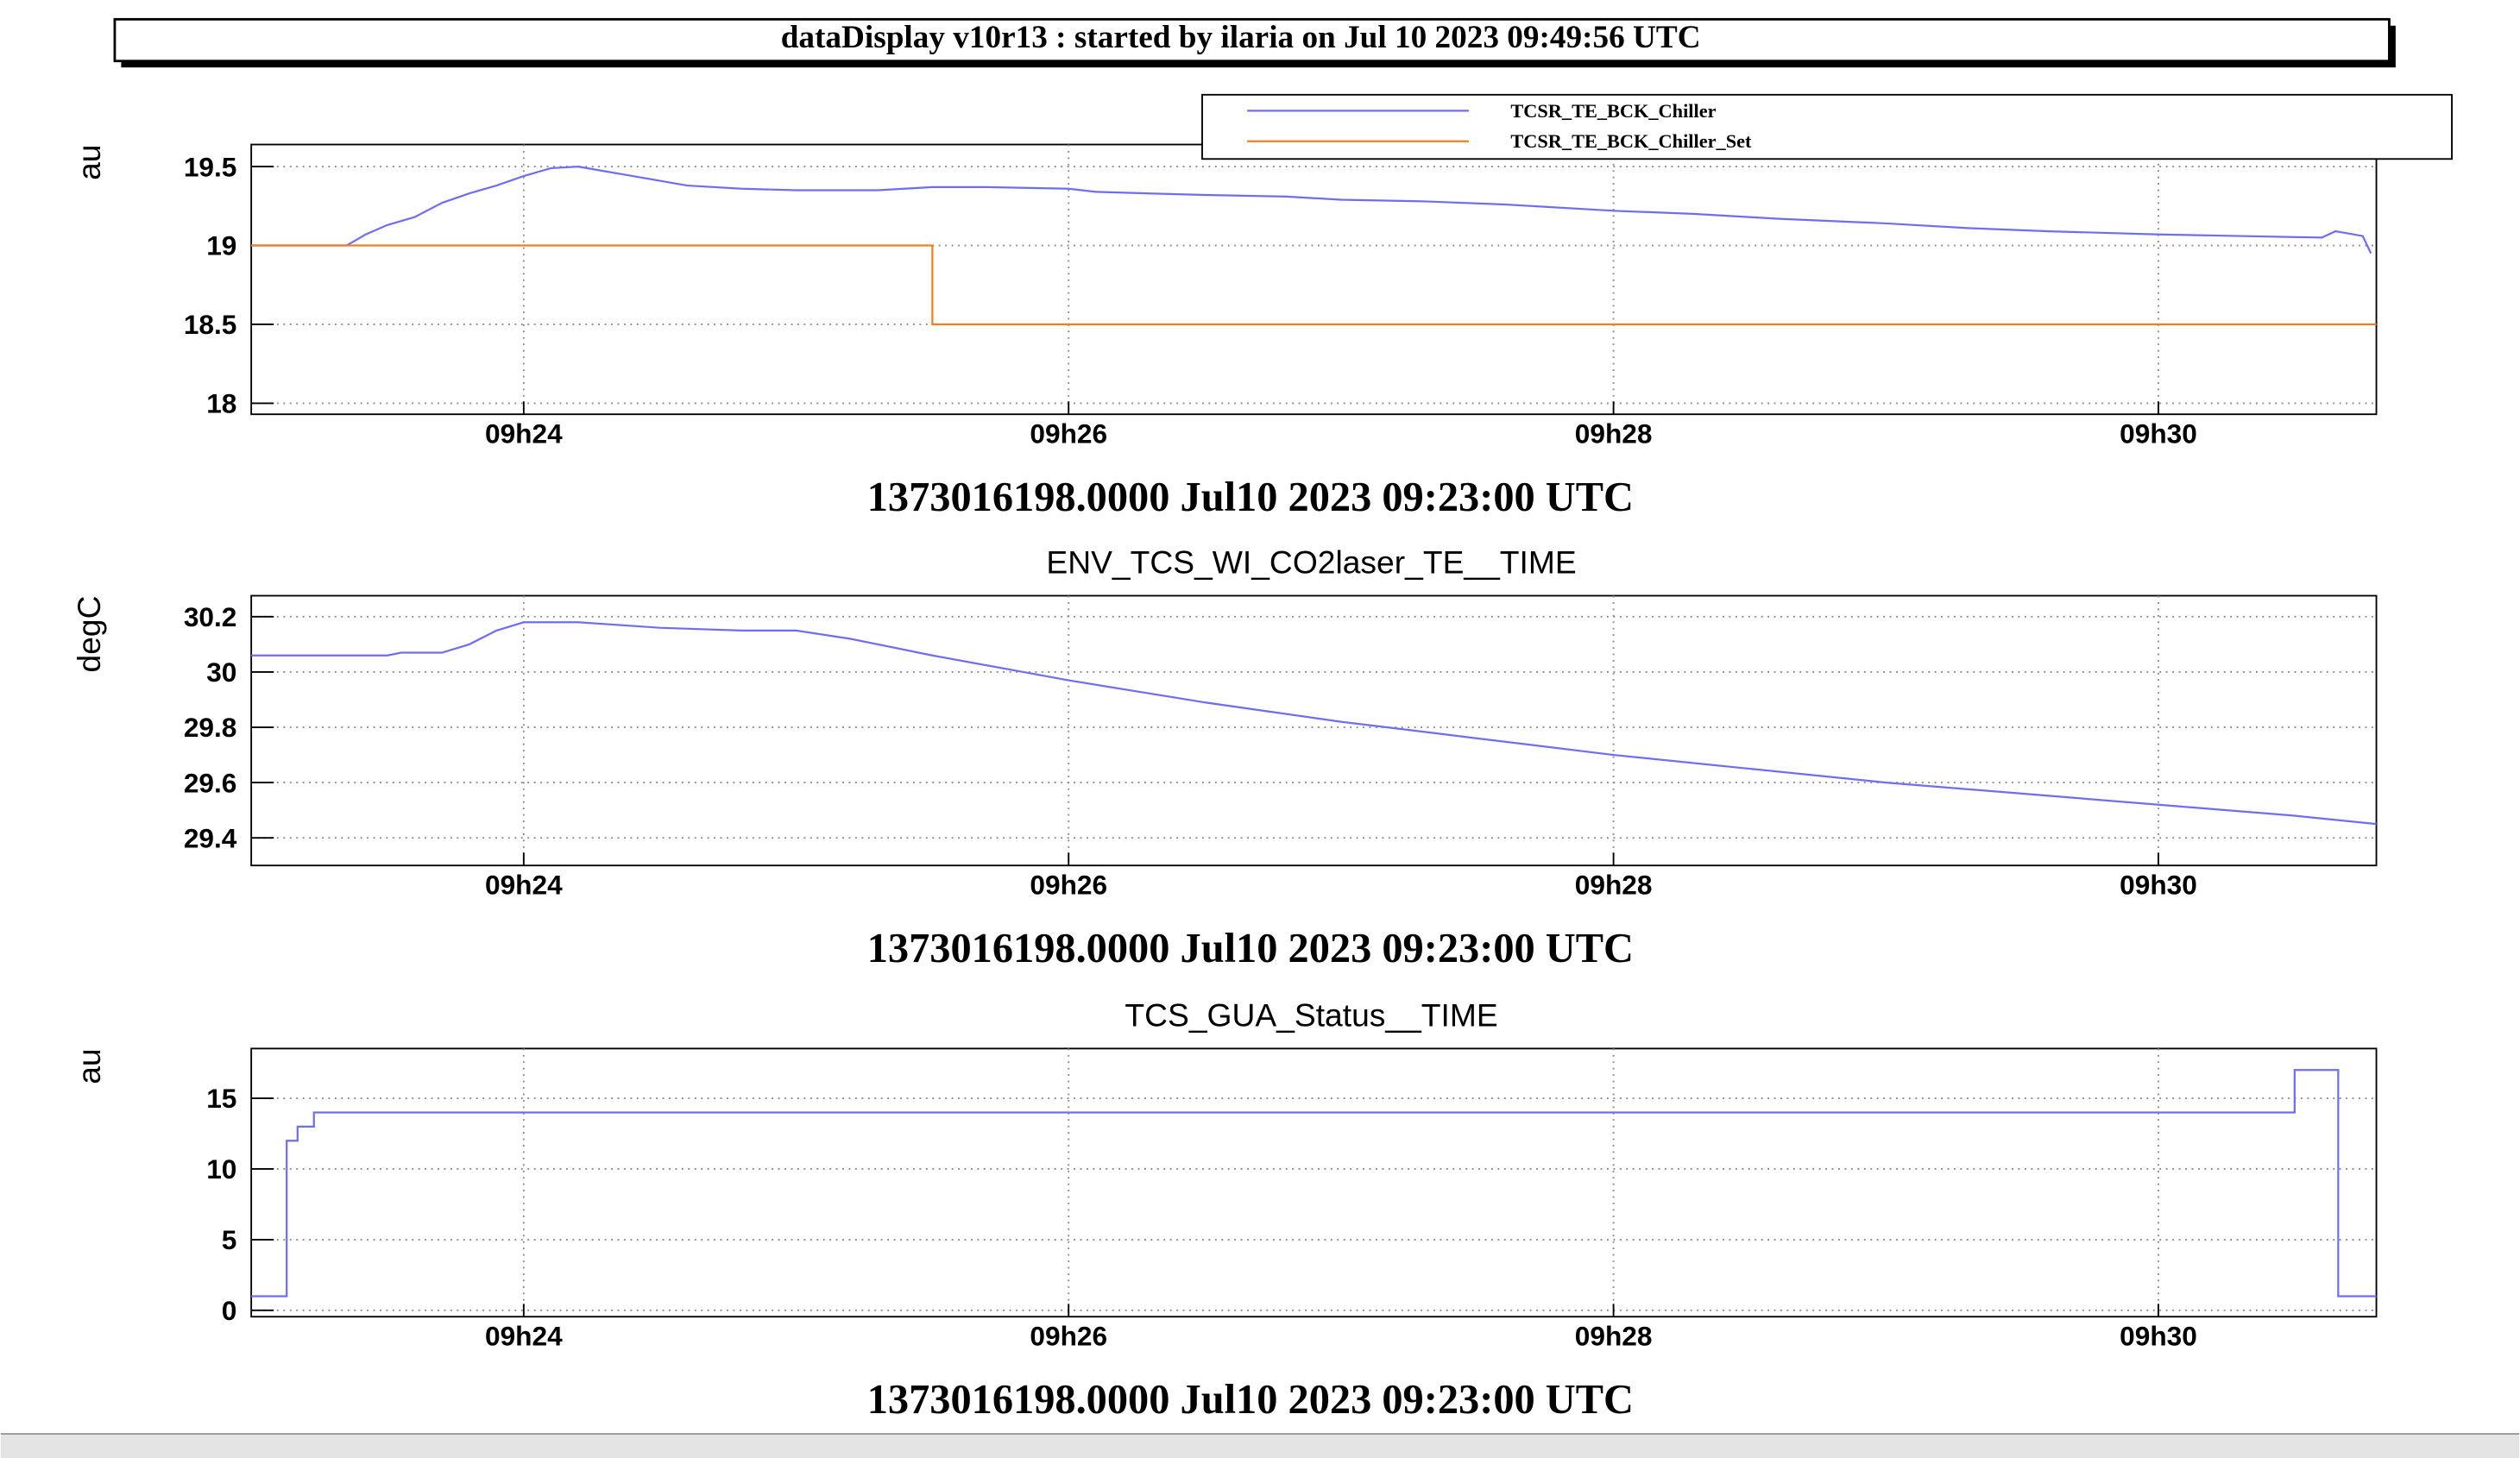 This screenshot has height=1458, width=2520. What do you see at coordinates (221, 673) in the screenshot?
I see `y-tick-label: 30` at bounding box center [221, 673].